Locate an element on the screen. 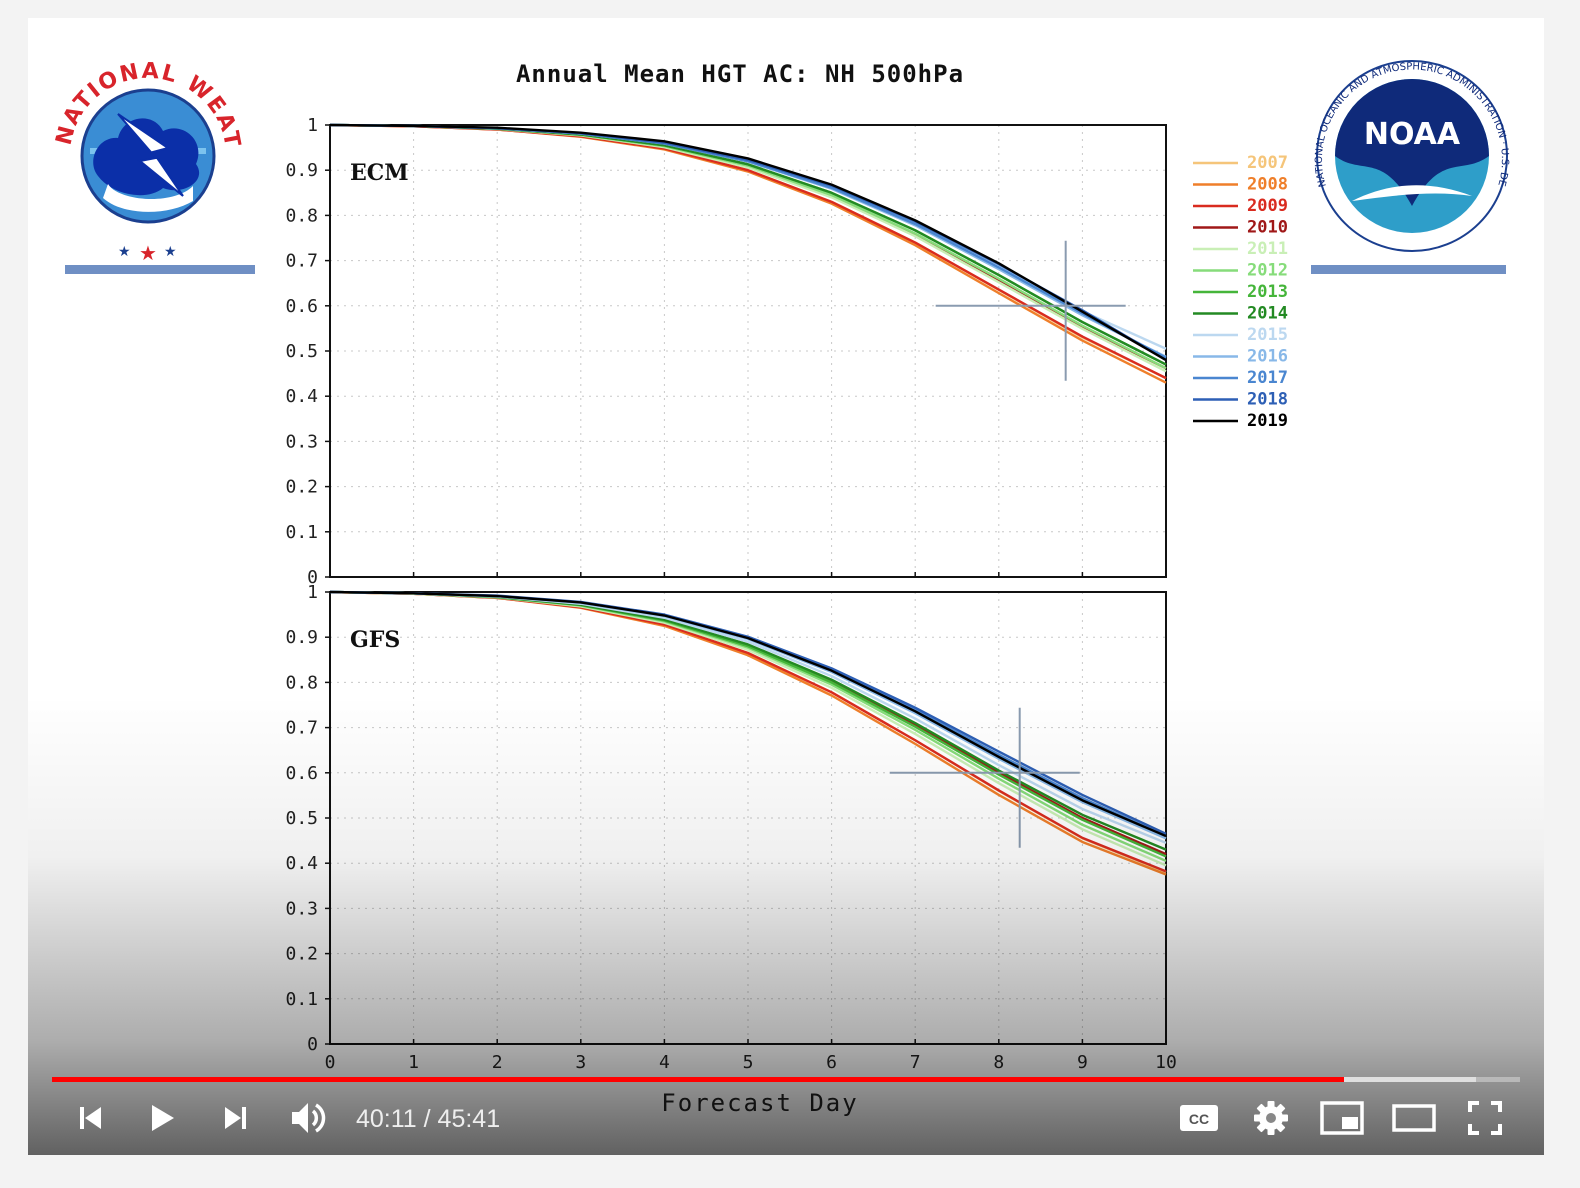 Image resolution: width=1580 pixels, height=1188 pixels. legend-label-2014: 2014 is located at coordinates (1267, 314).